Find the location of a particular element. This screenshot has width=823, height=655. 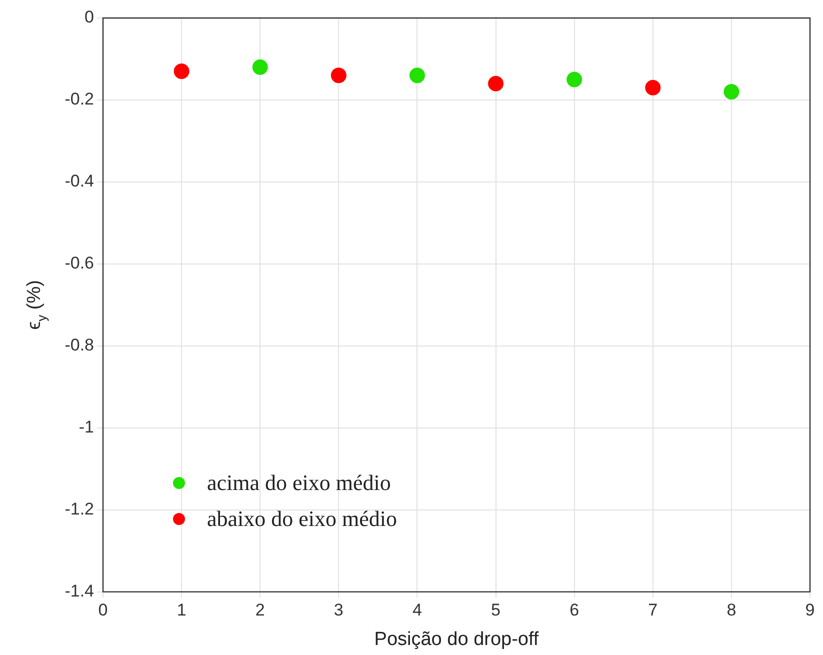

y-tick-label: -1 is located at coordinates (86, 427).